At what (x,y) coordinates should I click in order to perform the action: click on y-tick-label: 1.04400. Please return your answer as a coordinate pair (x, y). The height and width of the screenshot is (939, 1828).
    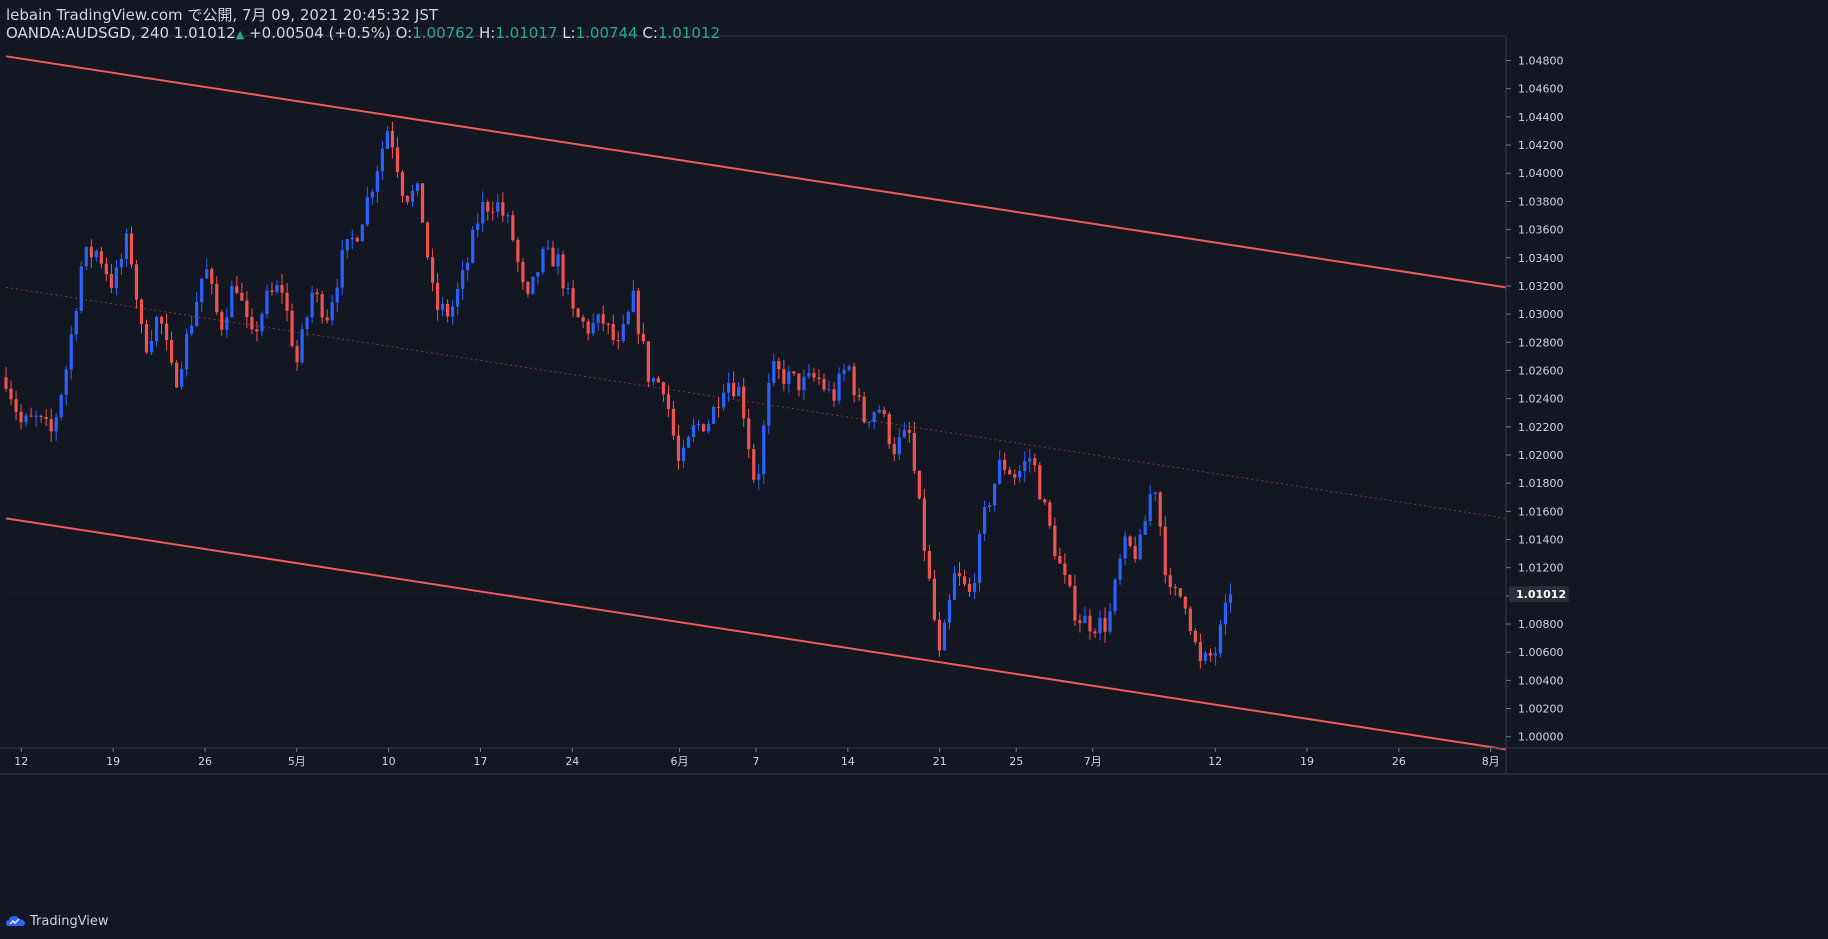
    Looking at the image, I should click on (1541, 117).